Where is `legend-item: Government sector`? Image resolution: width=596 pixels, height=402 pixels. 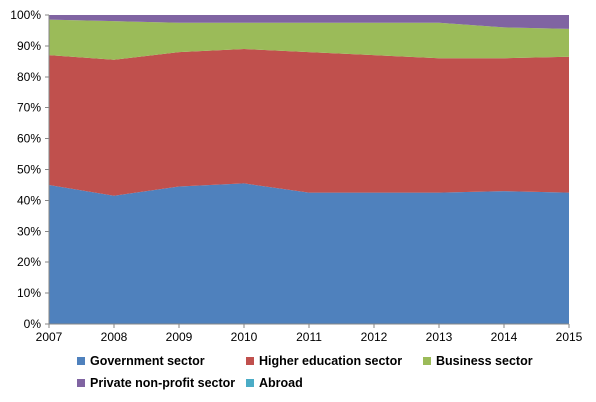
legend-item: Government sector is located at coordinates (141, 361).